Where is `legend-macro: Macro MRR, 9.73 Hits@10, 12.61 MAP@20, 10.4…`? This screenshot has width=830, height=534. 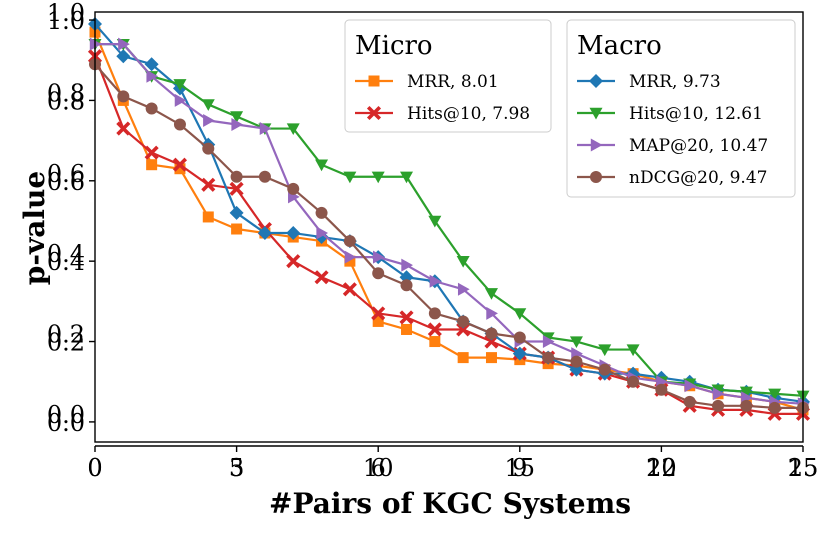
legend-macro: Macro MRR, 9.73 Hits@10, 12.61 MAP@20, 10.4… is located at coordinates (681, 108).